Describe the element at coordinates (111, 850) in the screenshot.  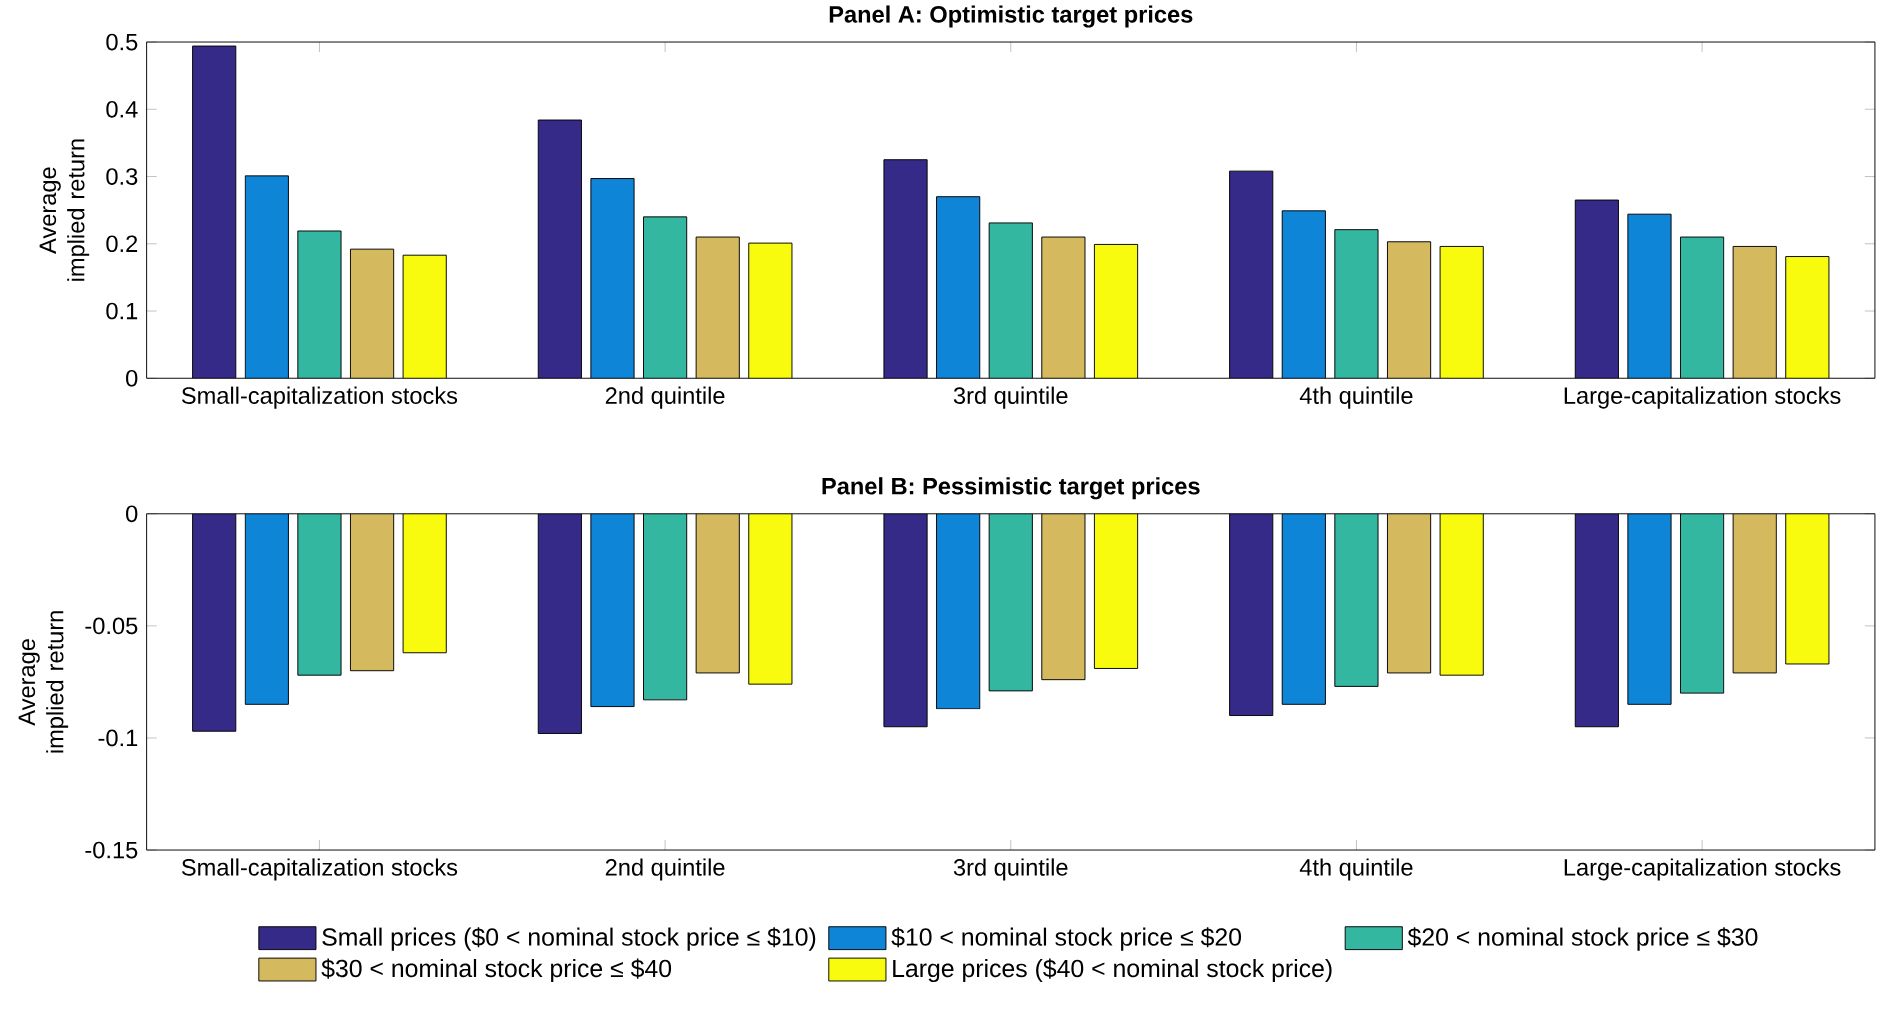
I see `y-tick-label: -0.15` at that location.